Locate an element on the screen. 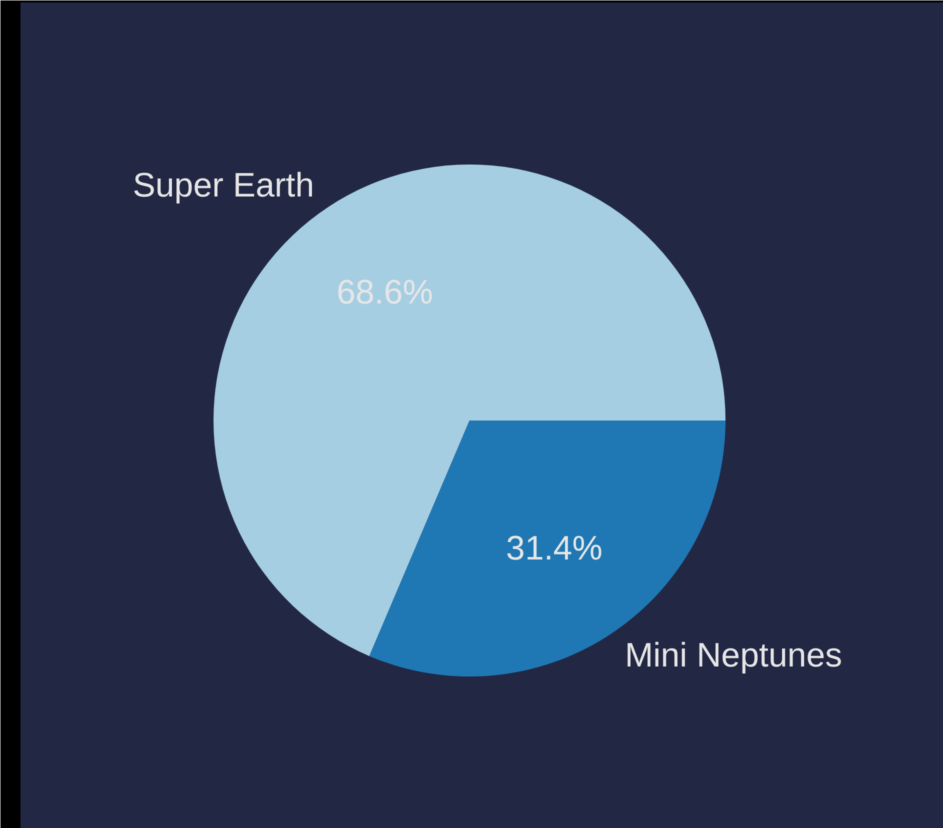 This screenshot has width=943, height=828. slice-label: Mini Neptunes is located at coordinates (733, 655).